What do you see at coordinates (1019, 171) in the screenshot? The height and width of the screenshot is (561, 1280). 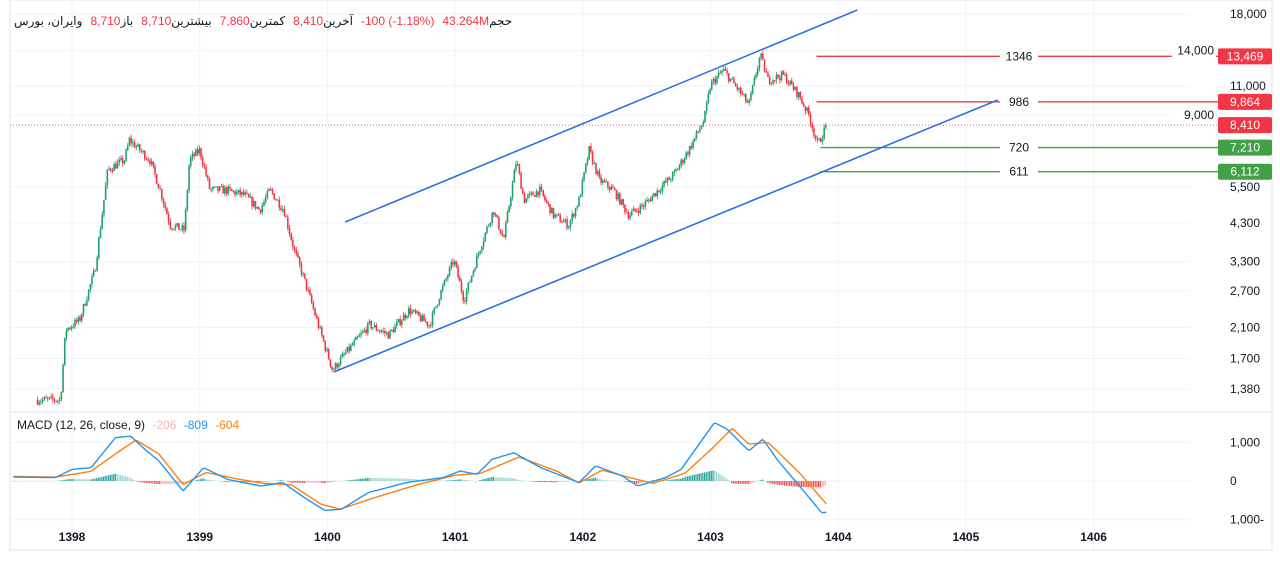 I see `level-label-bg` at bounding box center [1019, 171].